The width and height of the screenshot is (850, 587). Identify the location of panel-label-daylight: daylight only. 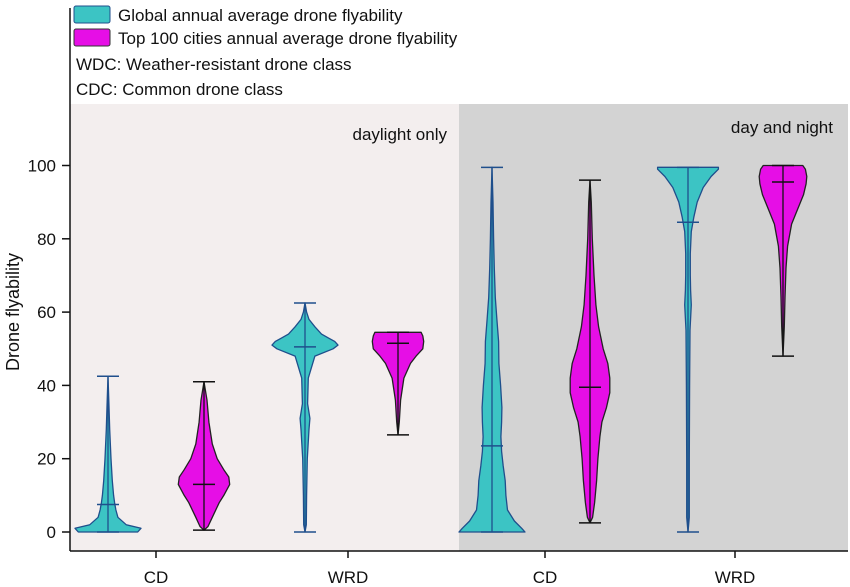
(399, 134).